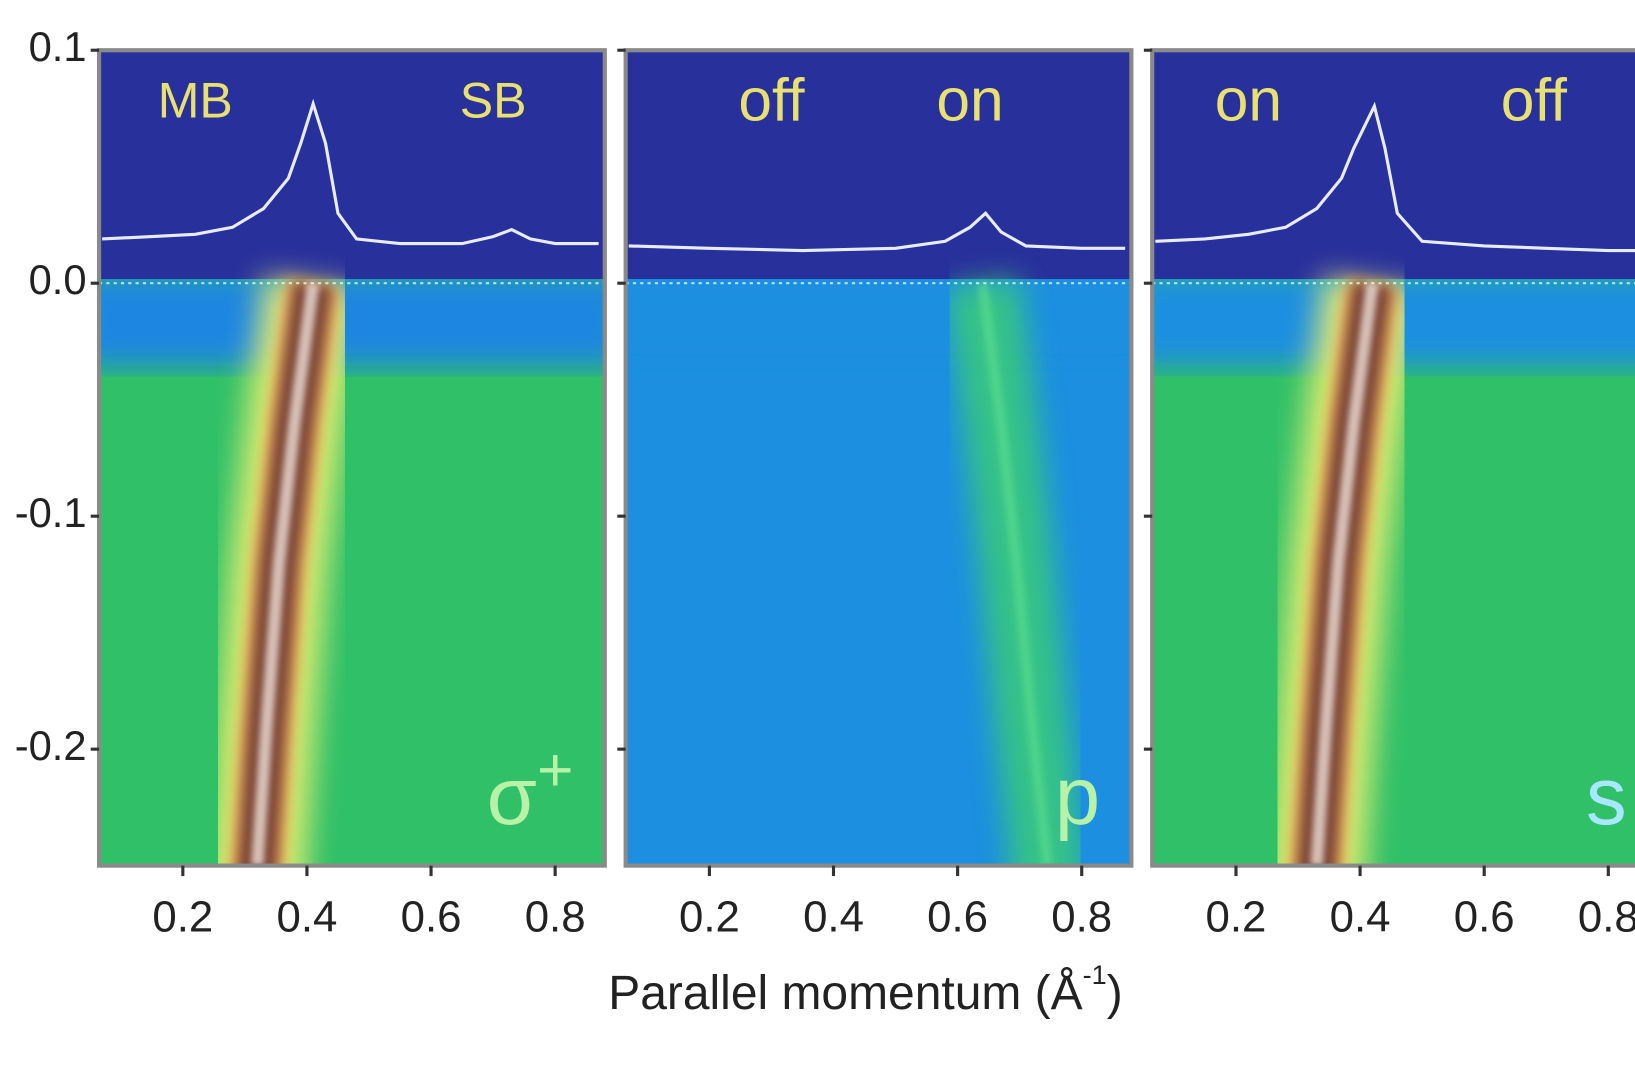 This screenshot has width=1635, height=1090. I want to click on y-tick-label: 0.1, so click(58, 46).